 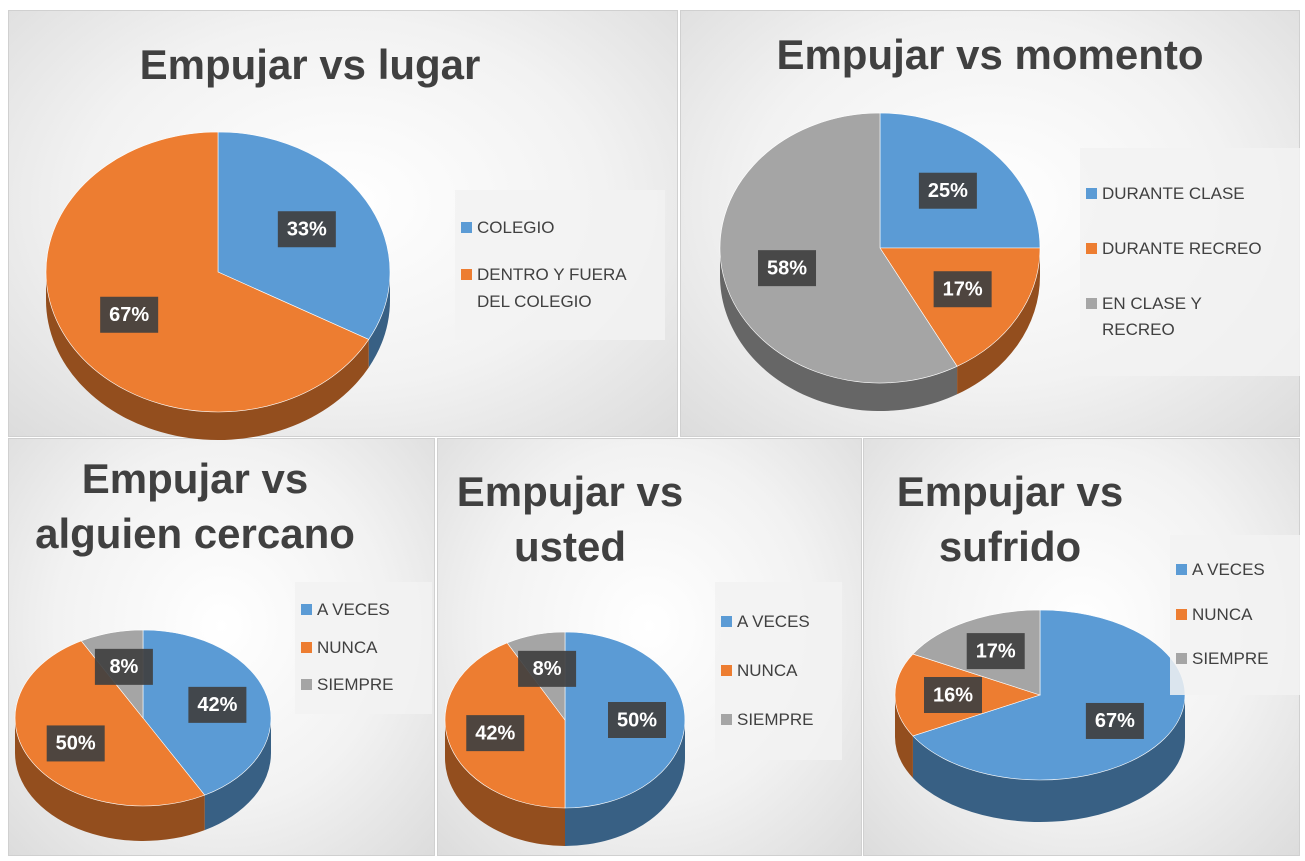 What do you see at coordinates (560, 228) in the screenshot?
I see `legend-item: COLEGIO` at bounding box center [560, 228].